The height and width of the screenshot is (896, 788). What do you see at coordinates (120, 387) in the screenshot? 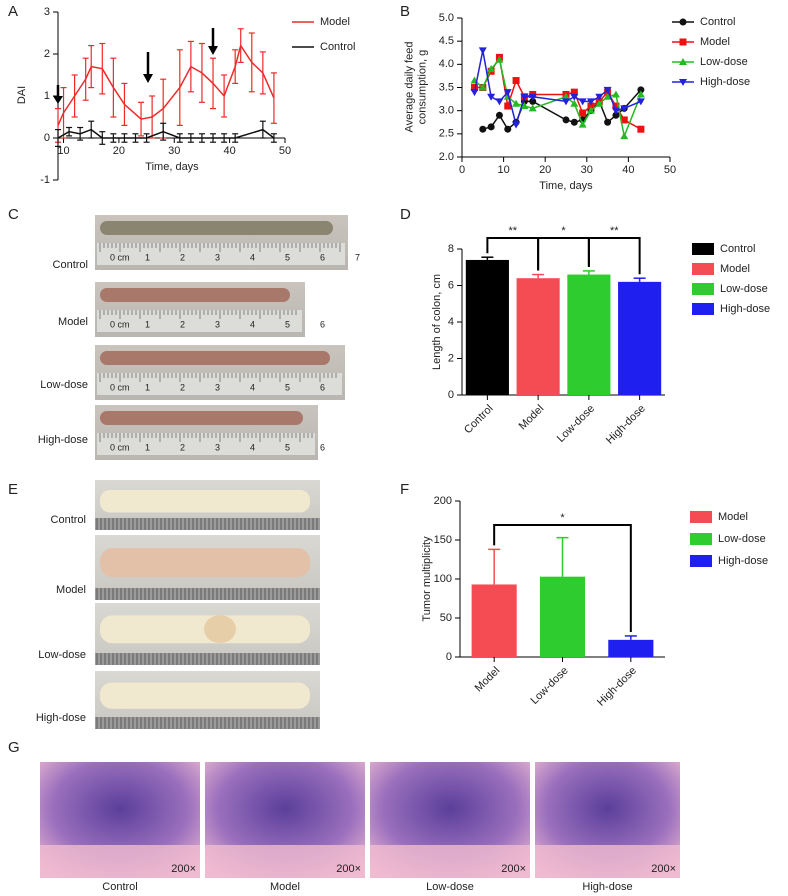
I see `ruler-label: 0 cm` at bounding box center [120, 387].